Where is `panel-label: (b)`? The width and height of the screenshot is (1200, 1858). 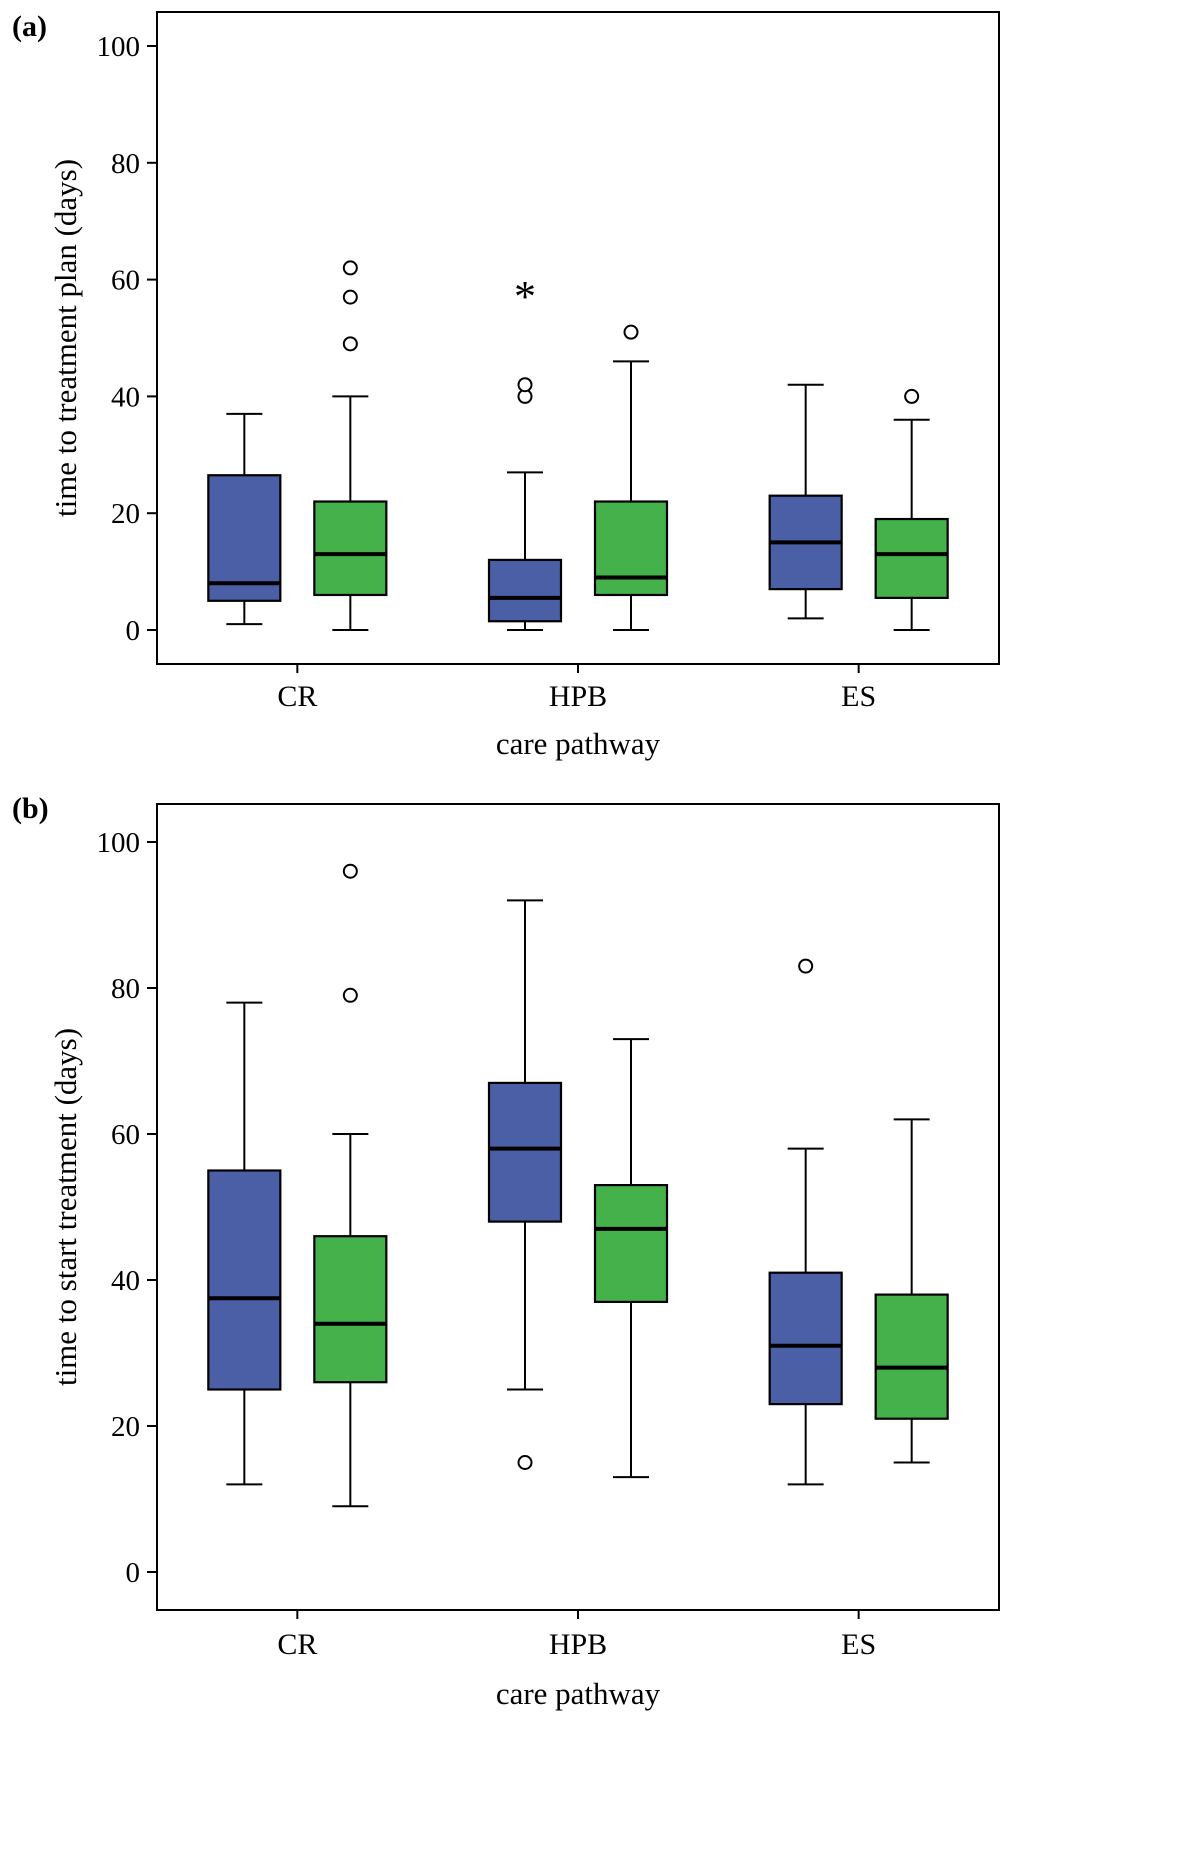 panel-label: (b) is located at coordinates (30, 808).